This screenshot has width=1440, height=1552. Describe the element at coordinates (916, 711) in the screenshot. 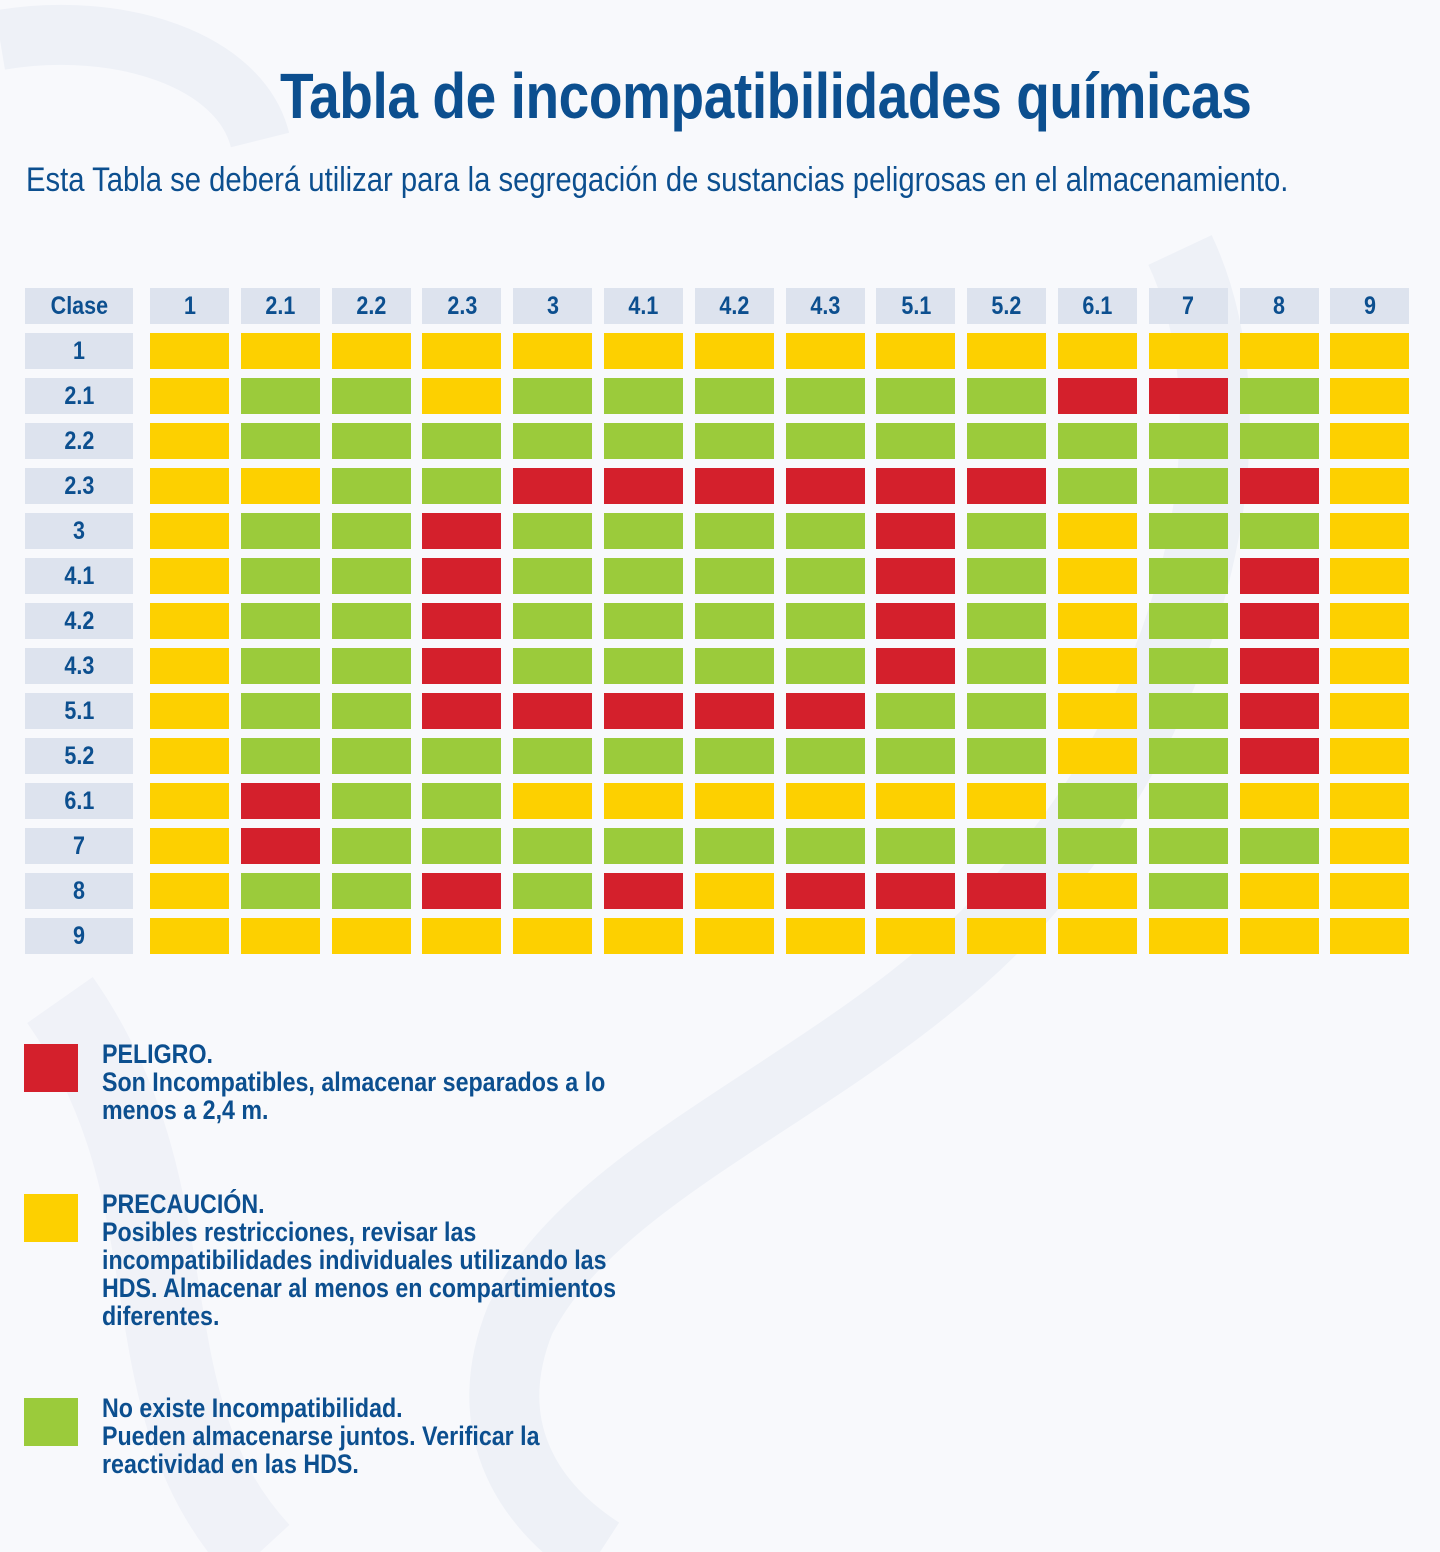

I see `matrix-cell-5.1-5.1` at that location.